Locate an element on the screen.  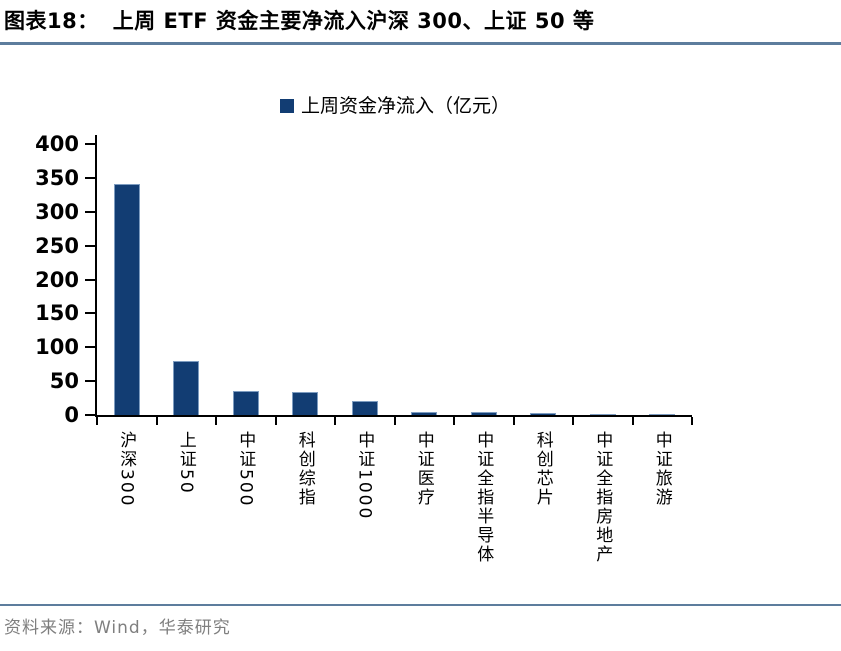
footer-divider is located at coordinates (420, 605).